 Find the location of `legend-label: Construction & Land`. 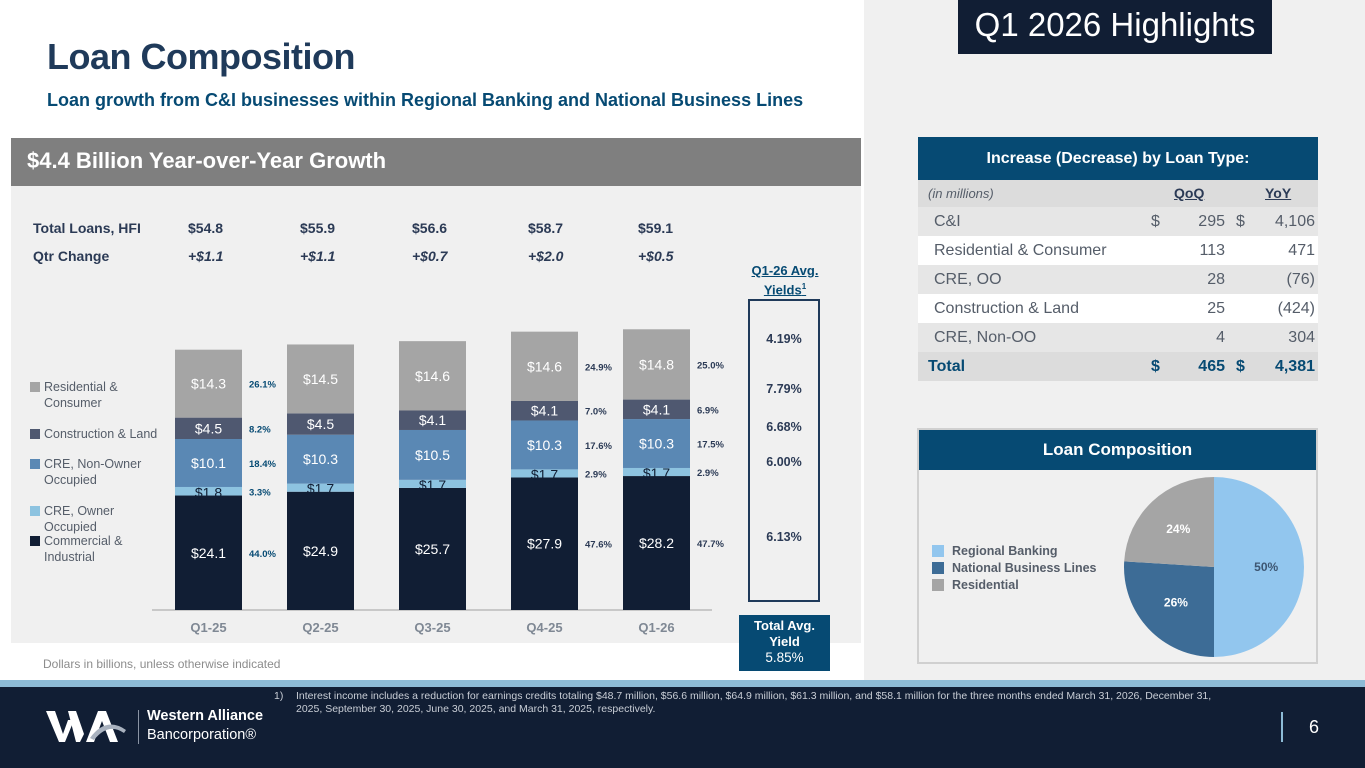

legend-label: Construction & Land is located at coordinates (101, 434).